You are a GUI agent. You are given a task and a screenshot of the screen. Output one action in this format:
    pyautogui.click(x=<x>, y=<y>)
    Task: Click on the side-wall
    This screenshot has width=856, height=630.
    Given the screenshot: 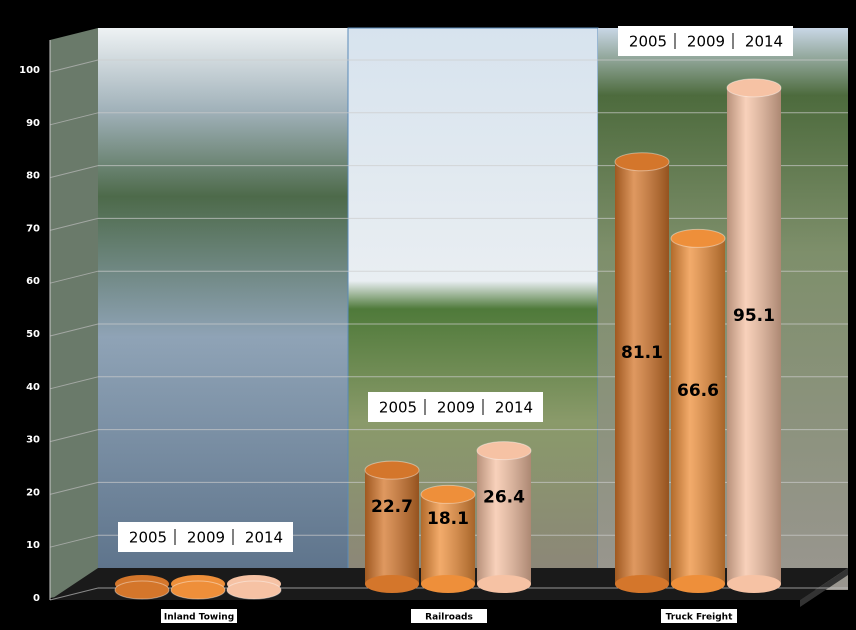 What is the action you would take?
    pyautogui.click(x=74, y=313)
    